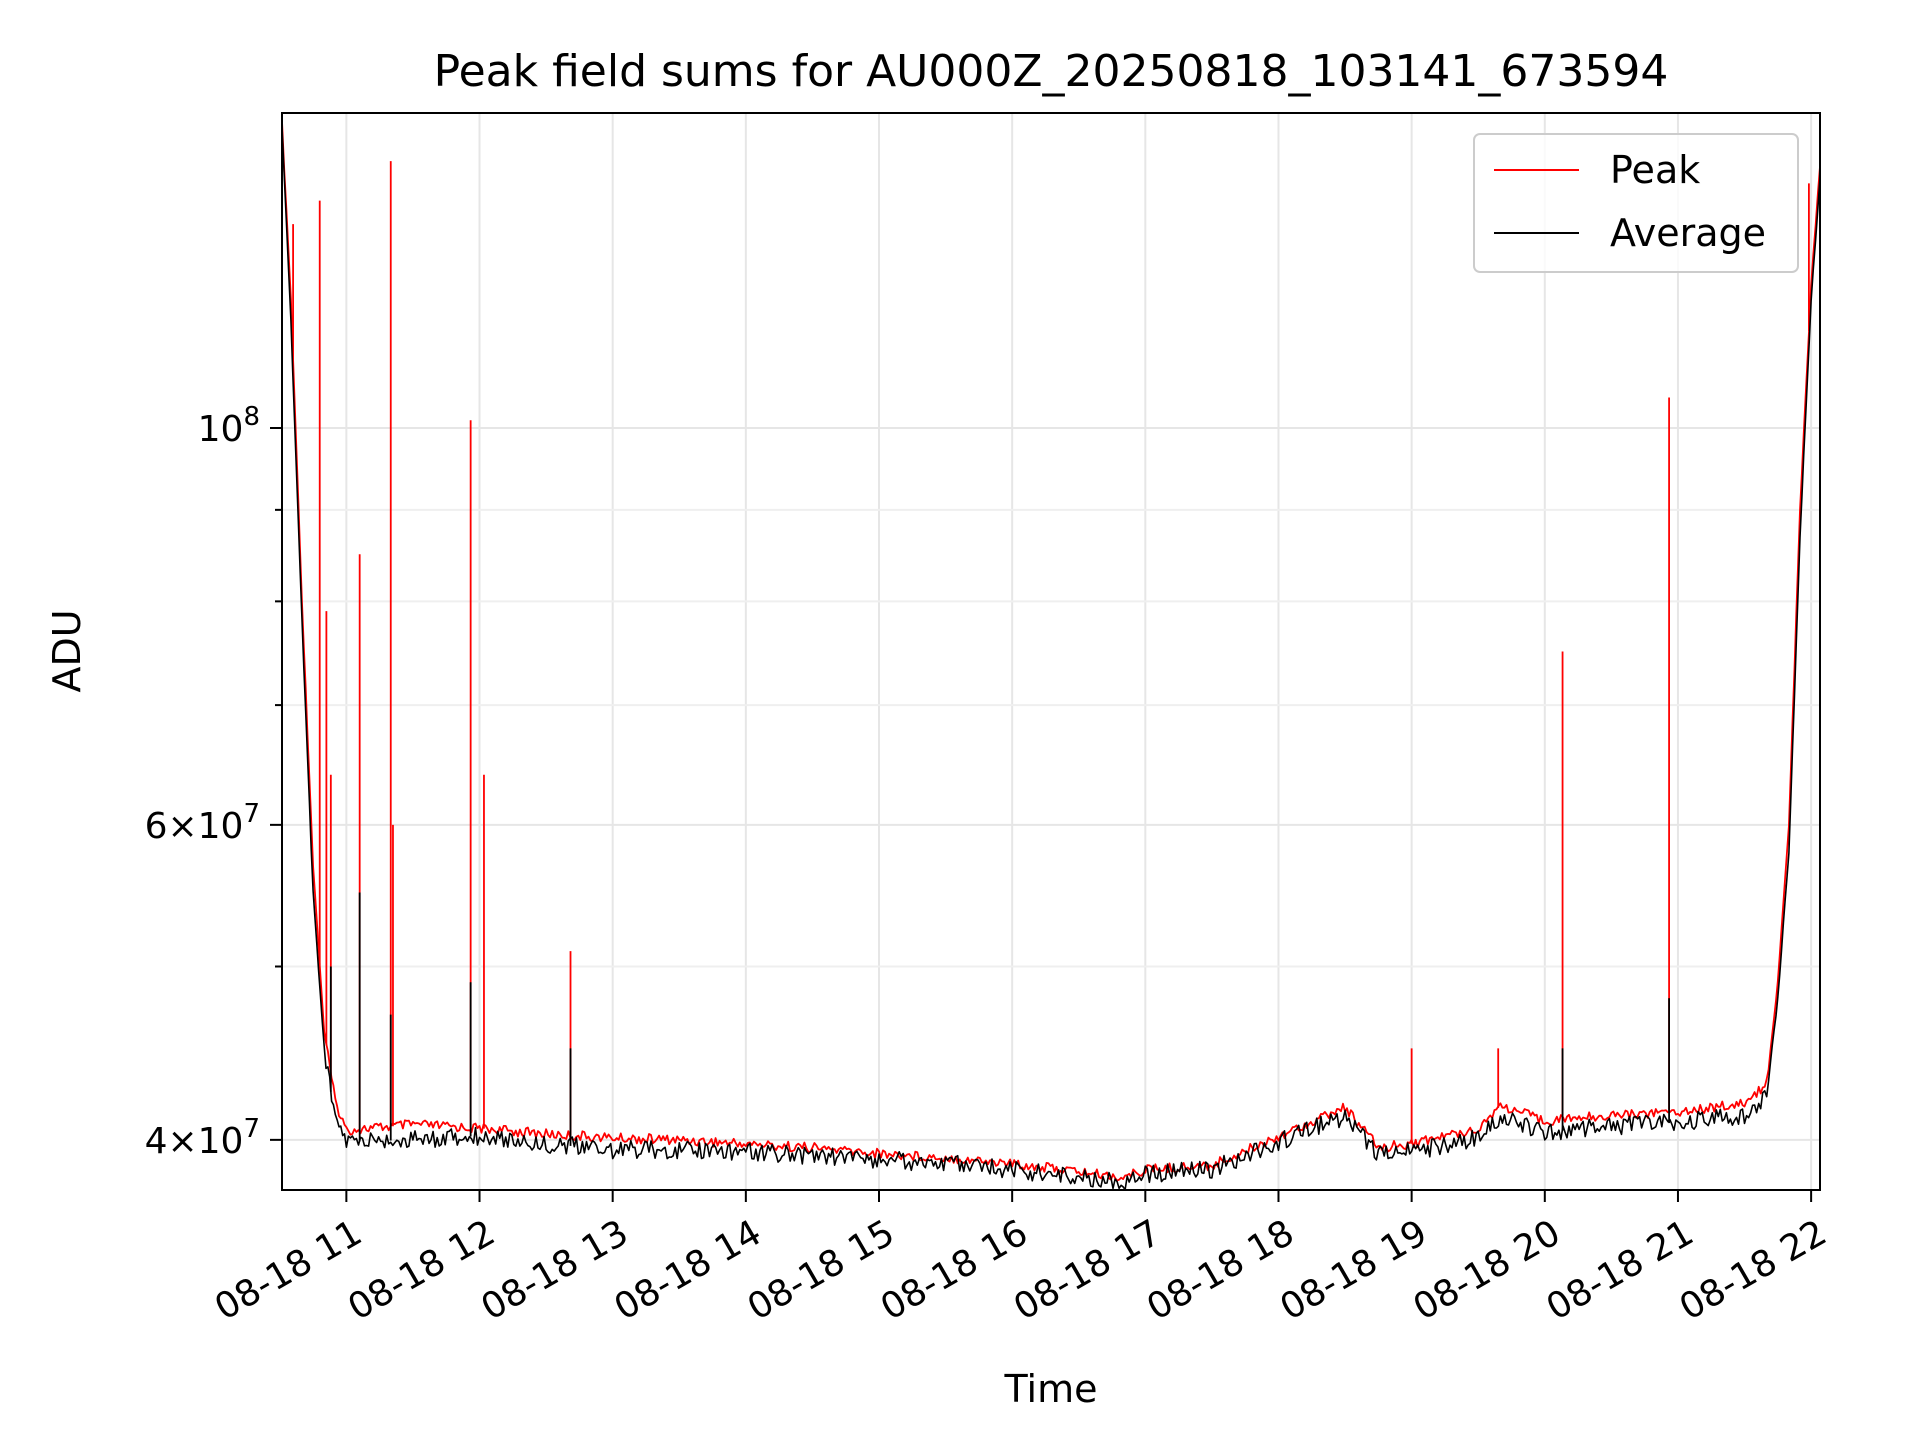 This screenshot has width=1920, height=1440. I want to click on legend-label-peak: Peak, so click(1655, 170).